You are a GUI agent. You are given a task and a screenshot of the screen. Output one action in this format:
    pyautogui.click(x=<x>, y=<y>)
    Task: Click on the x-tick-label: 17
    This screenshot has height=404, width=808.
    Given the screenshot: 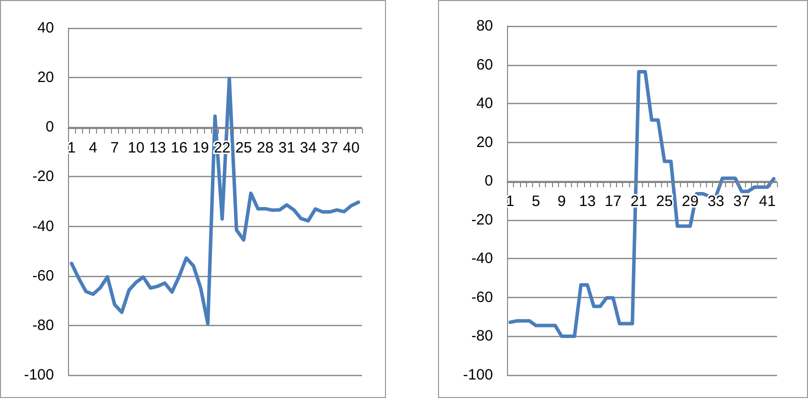 What is the action you would take?
    pyautogui.click(x=613, y=201)
    